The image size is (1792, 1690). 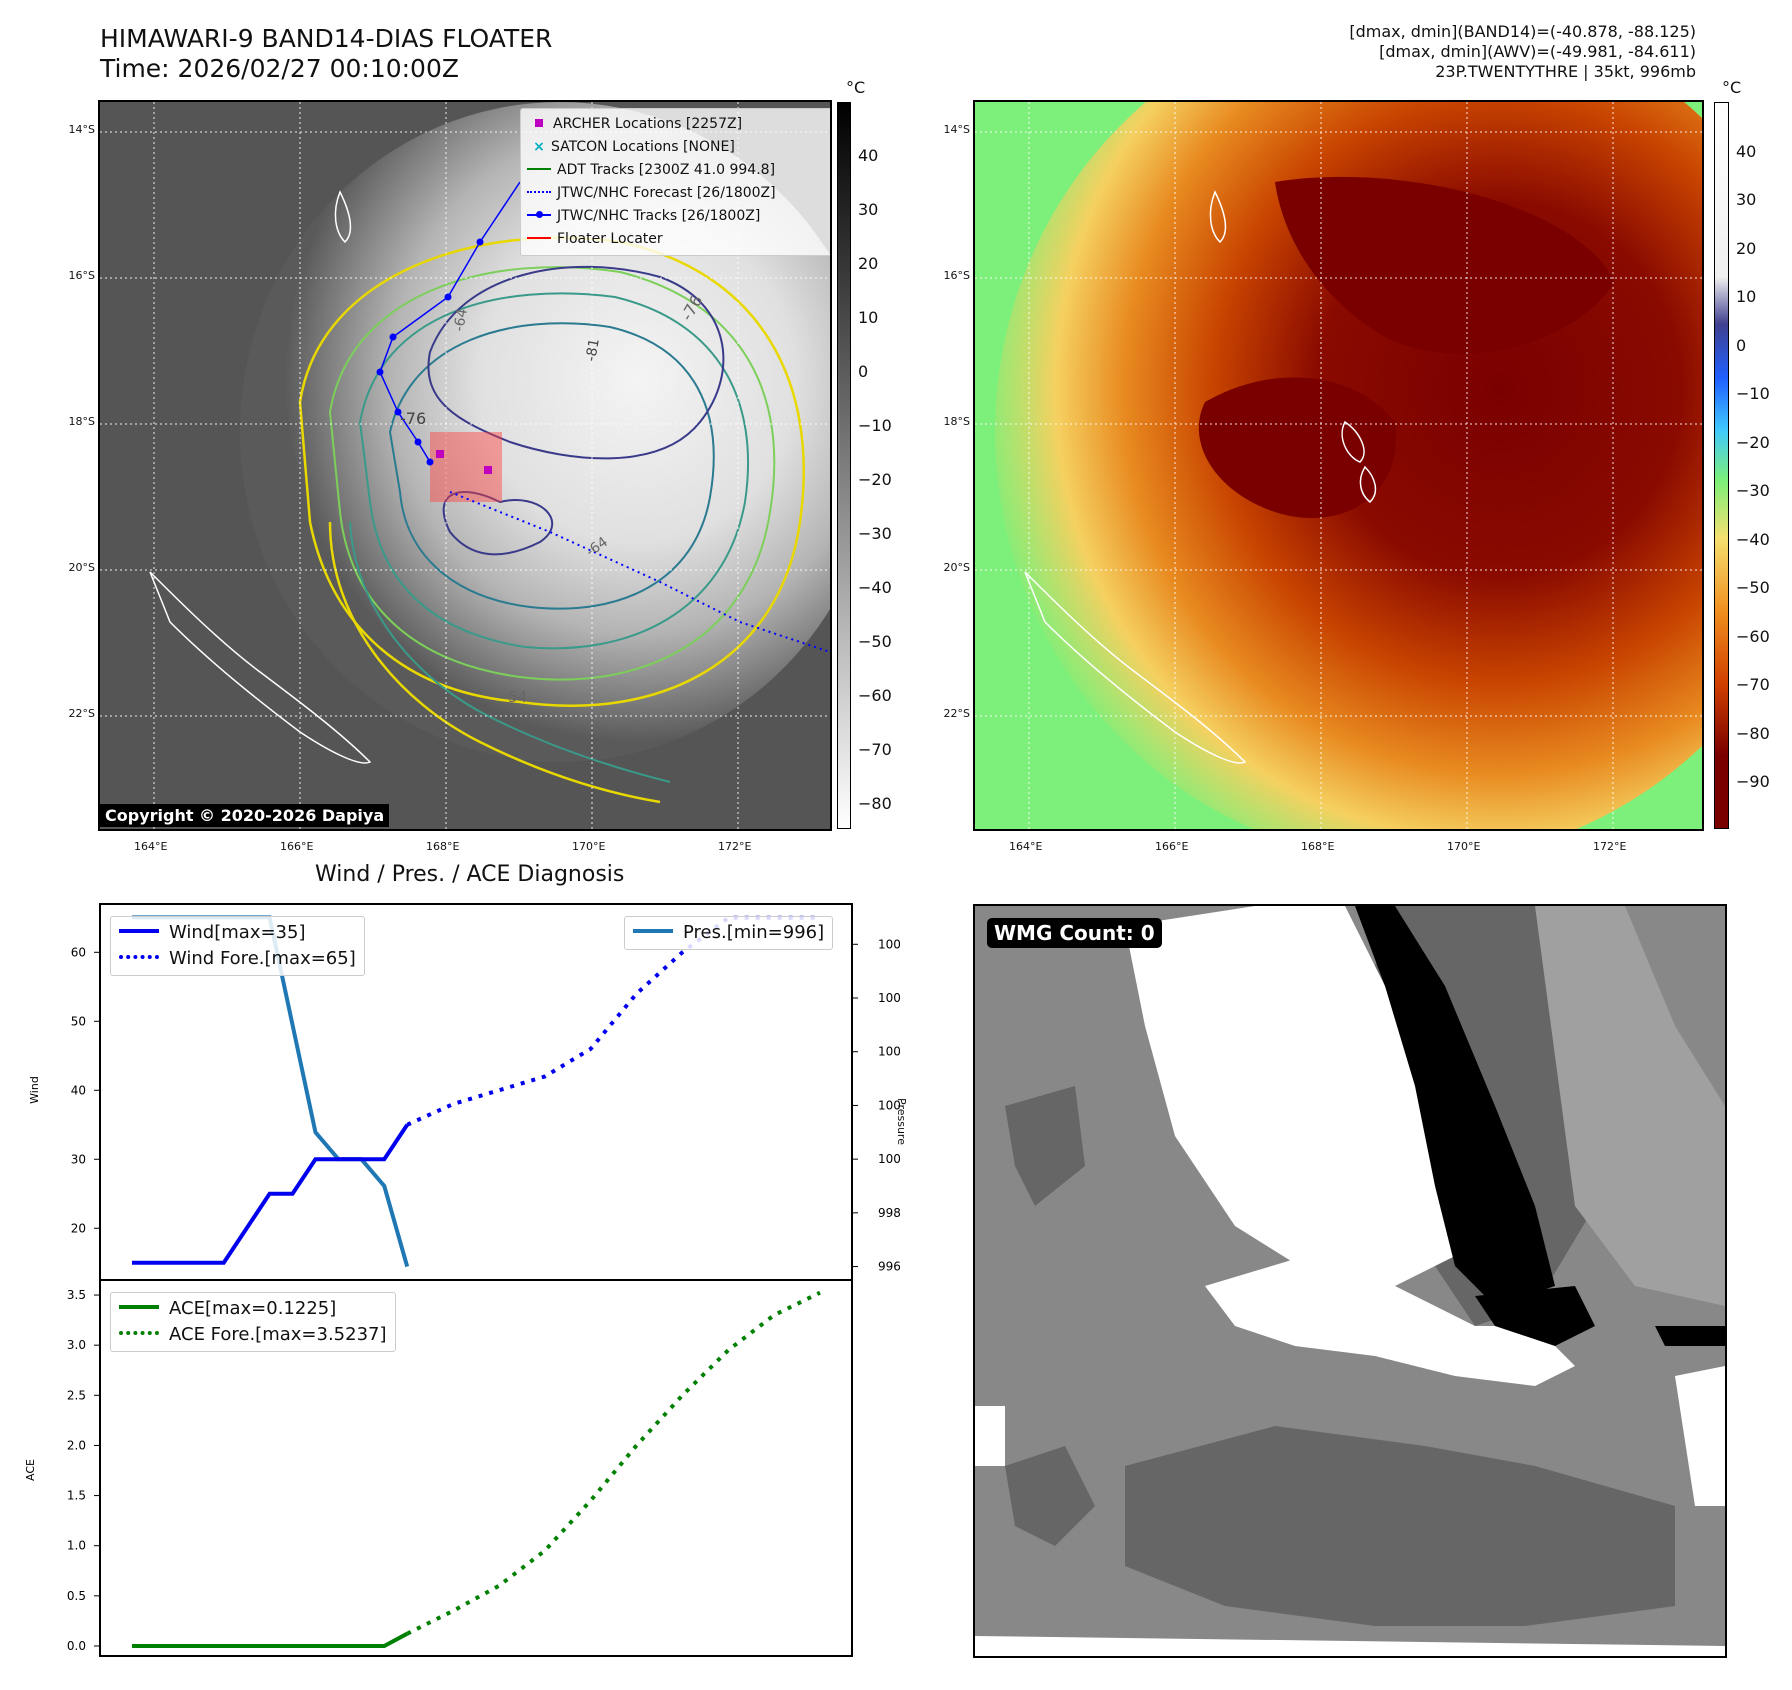 What do you see at coordinates (279, 68) in the screenshot?
I see `left-title-line2: Time: 2026/02/27 00:10:00Z` at bounding box center [279, 68].